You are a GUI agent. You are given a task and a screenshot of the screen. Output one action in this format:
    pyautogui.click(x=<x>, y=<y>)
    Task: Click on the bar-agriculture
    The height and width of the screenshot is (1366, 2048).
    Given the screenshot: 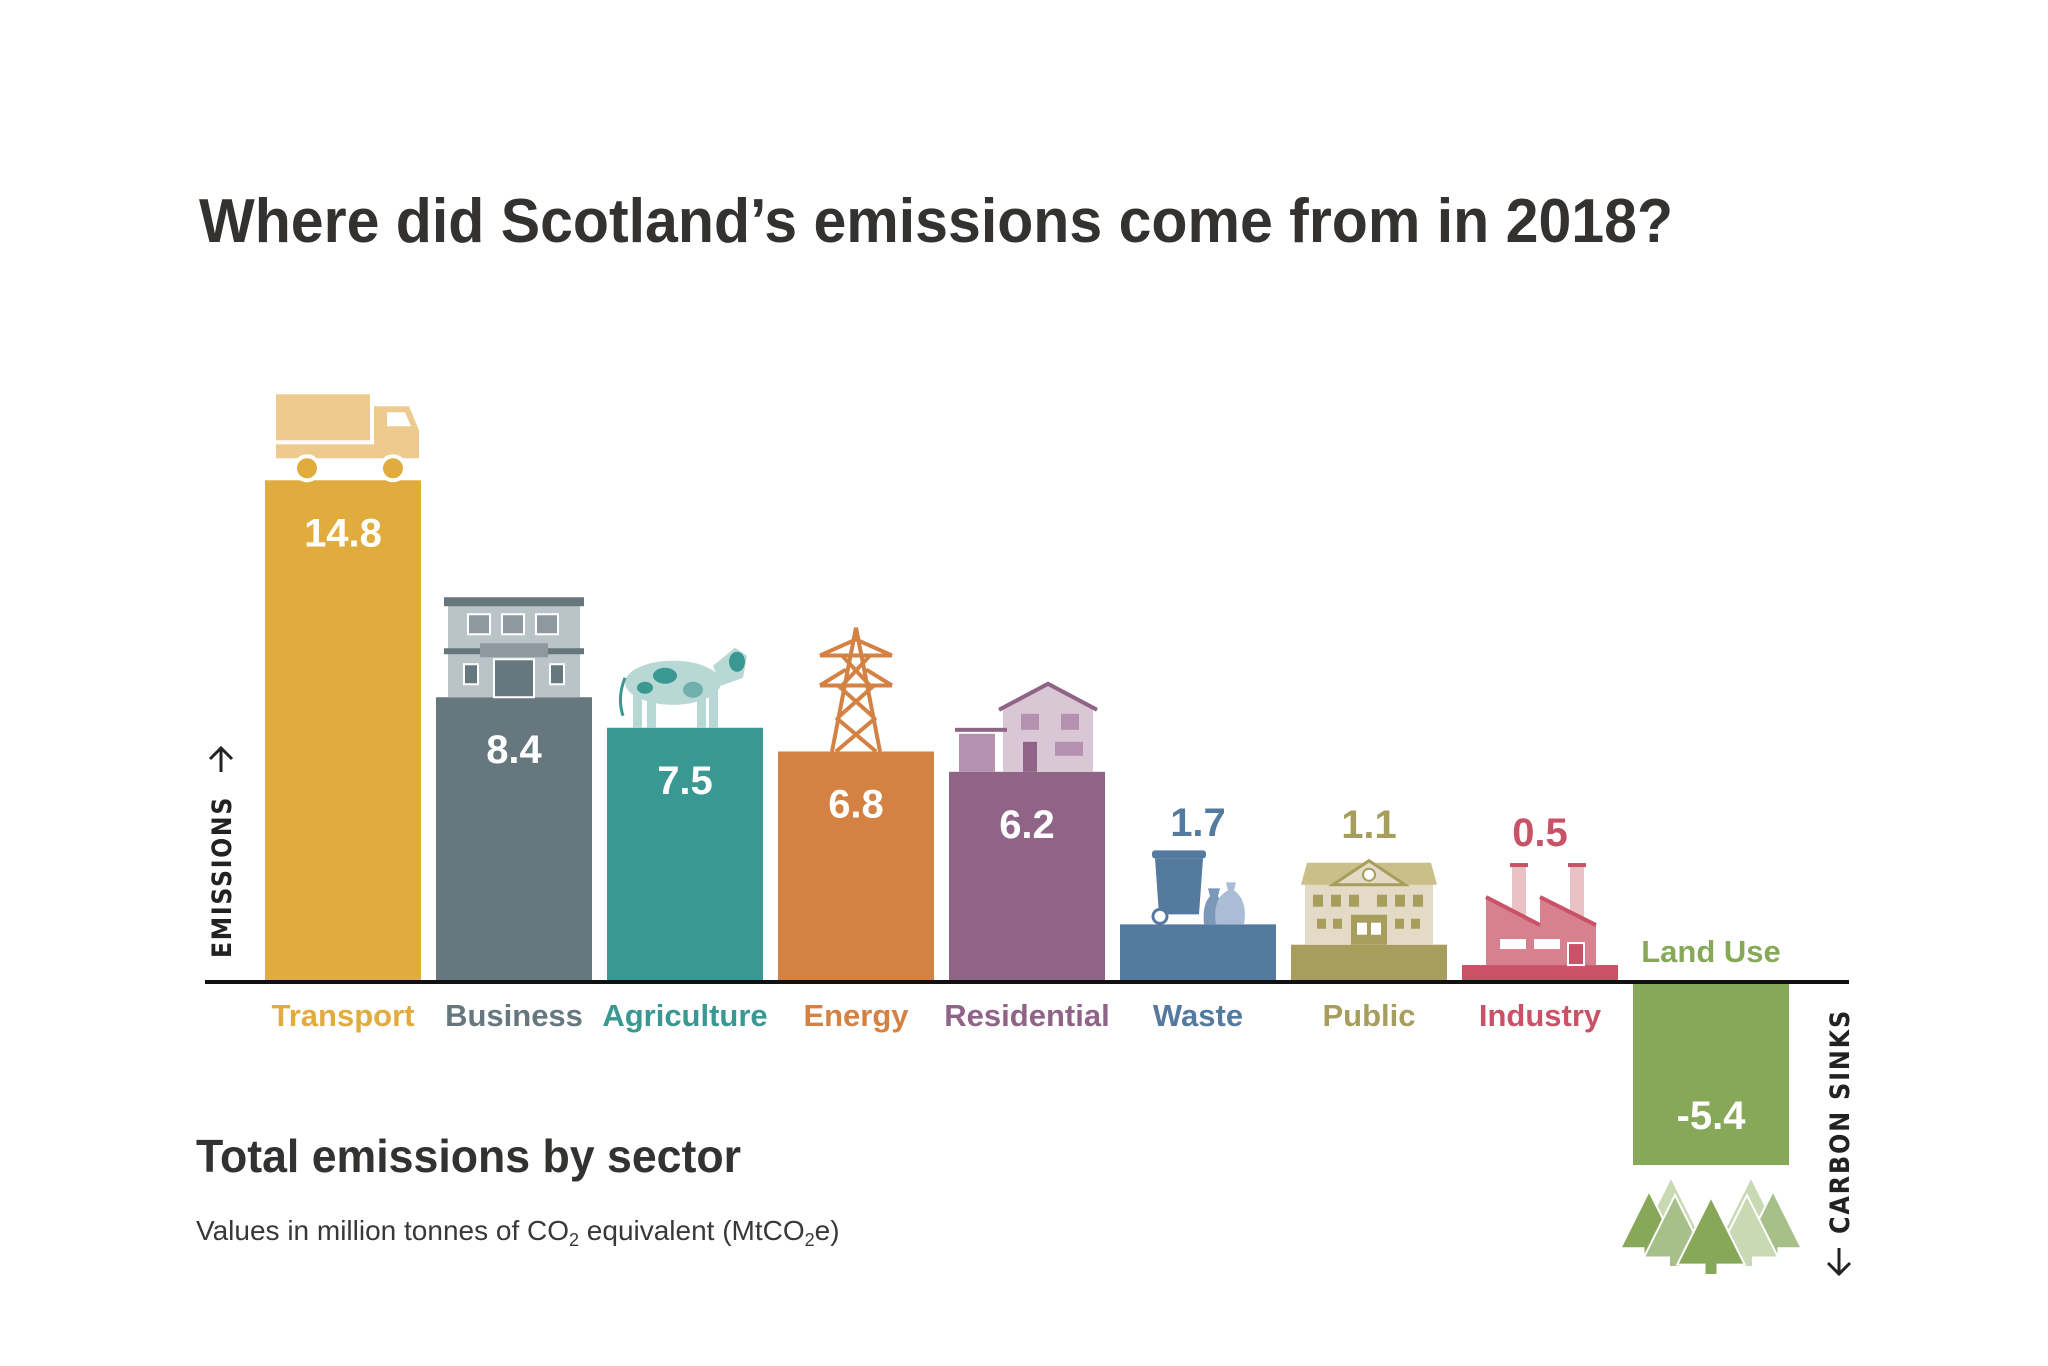 What is the action you would take?
    pyautogui.click(x=685, y=854)
    